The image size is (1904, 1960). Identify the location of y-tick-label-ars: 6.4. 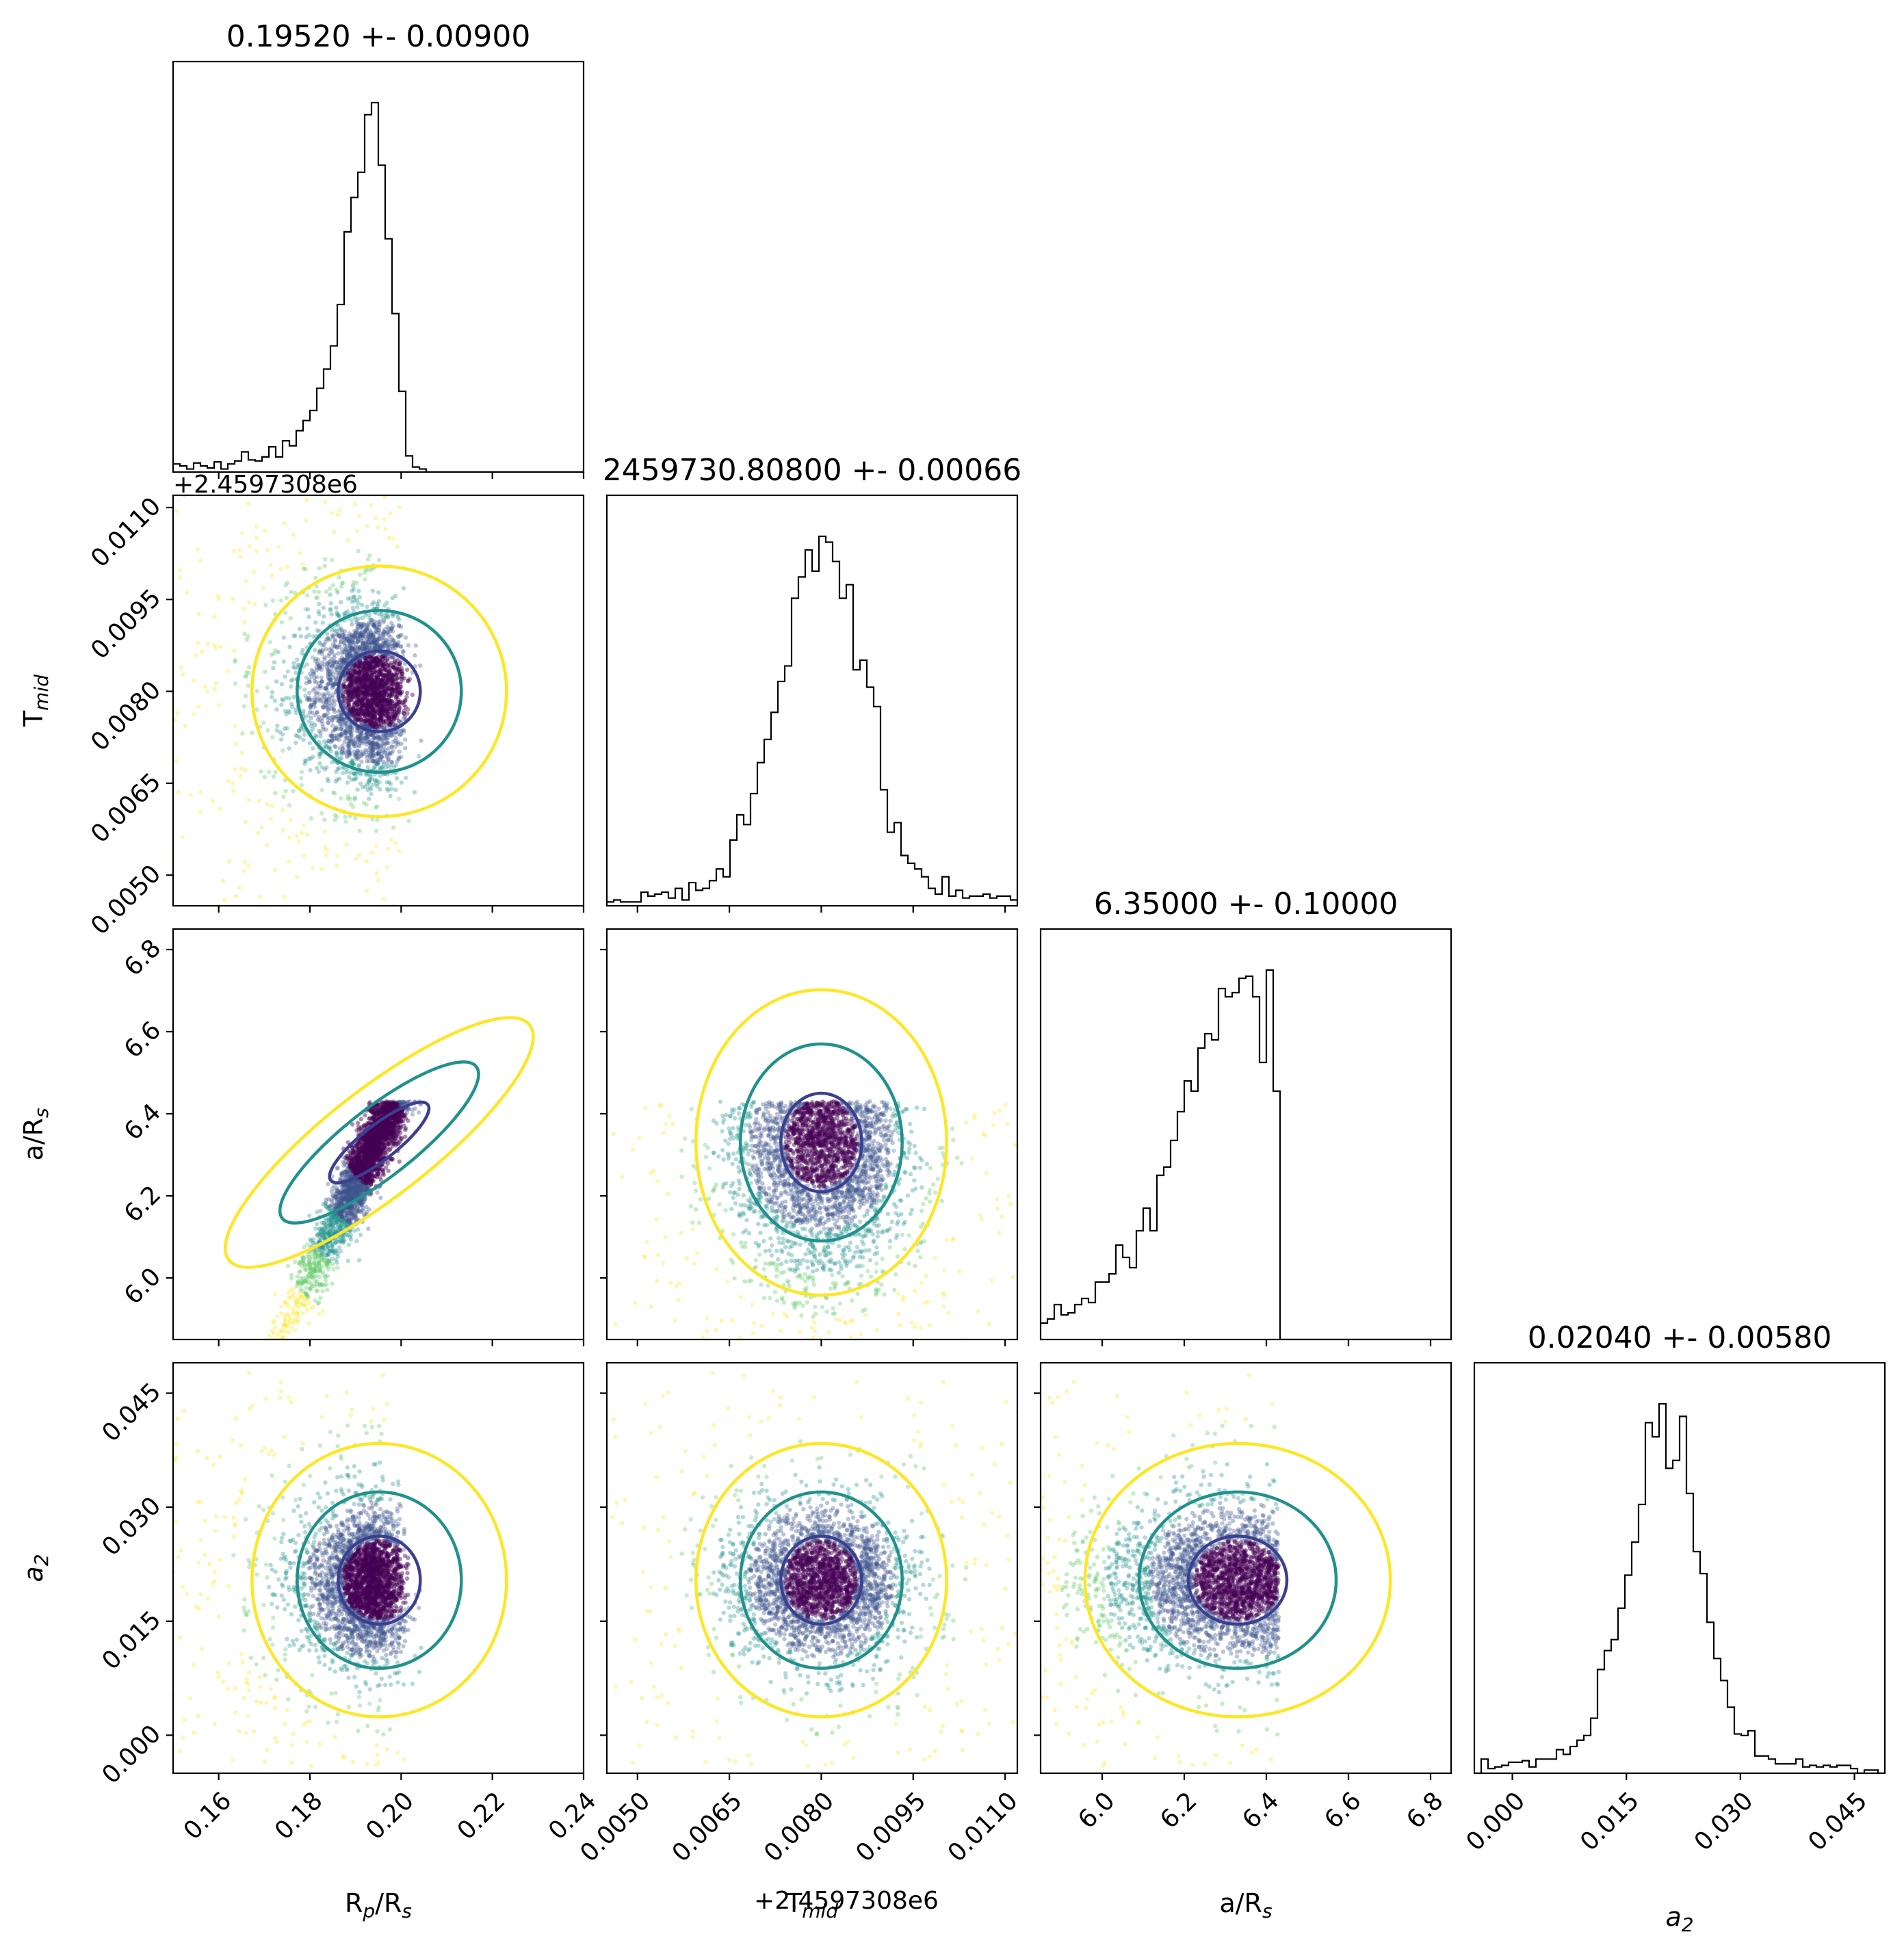
(142, 1121).